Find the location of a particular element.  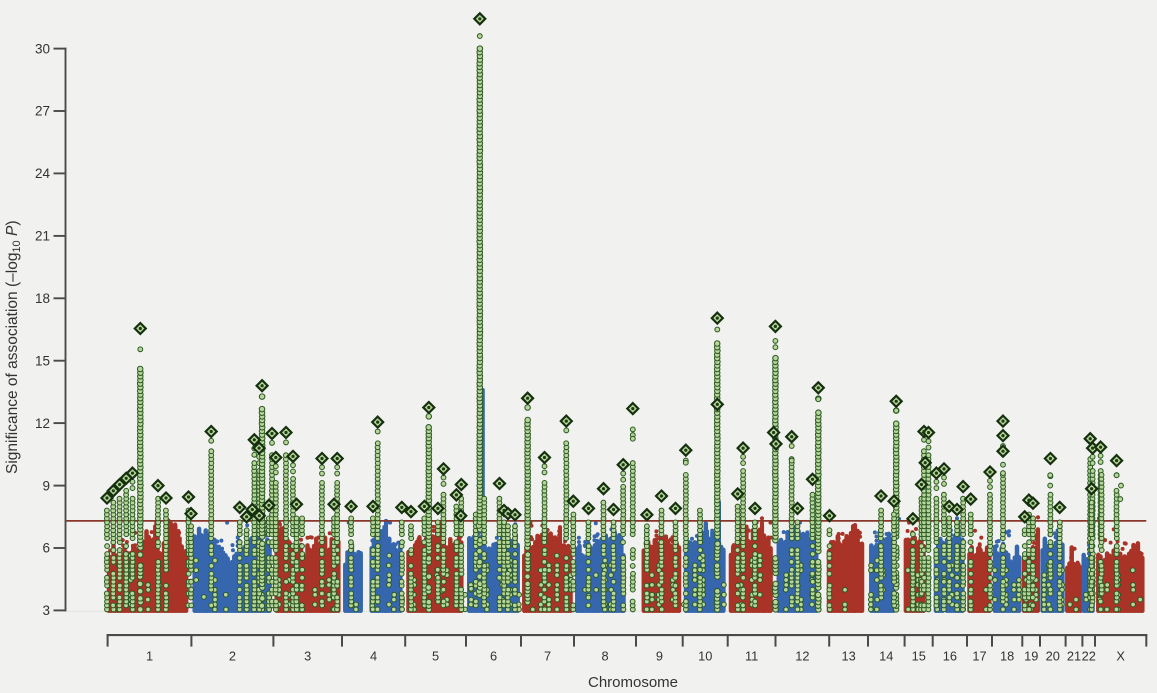

svg-text: 20 is located at coordinates (1053, 656).